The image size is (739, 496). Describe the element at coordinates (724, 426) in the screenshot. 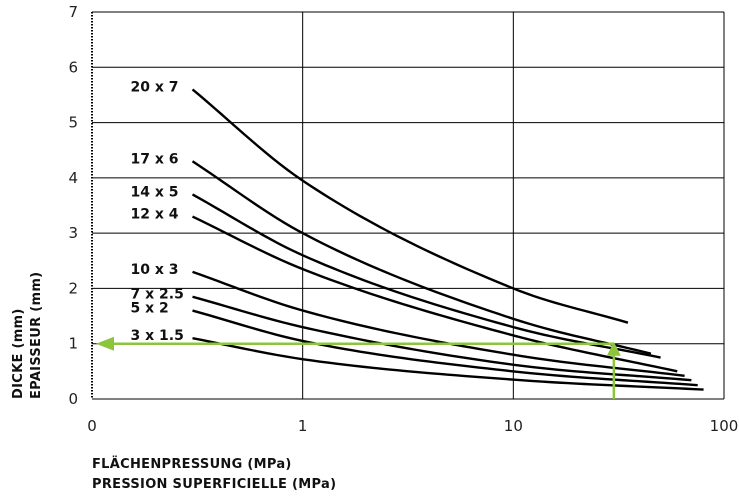

I see `x-tick-label: 100` at that location.